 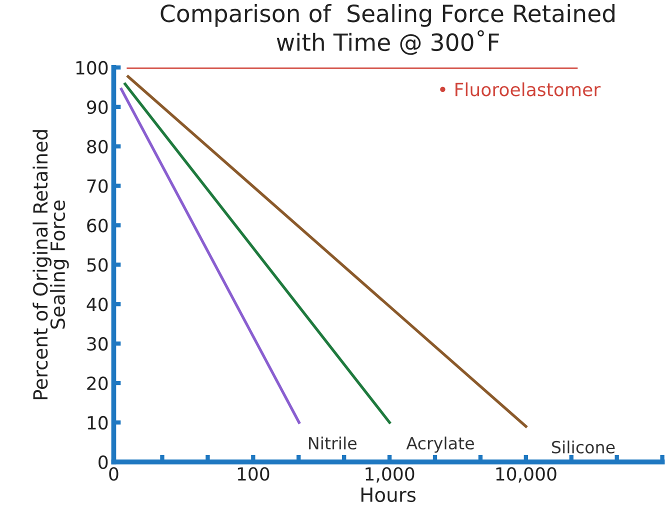 I want to click on series-label: • Fluoroelastomer, so click(x=520, y=89).